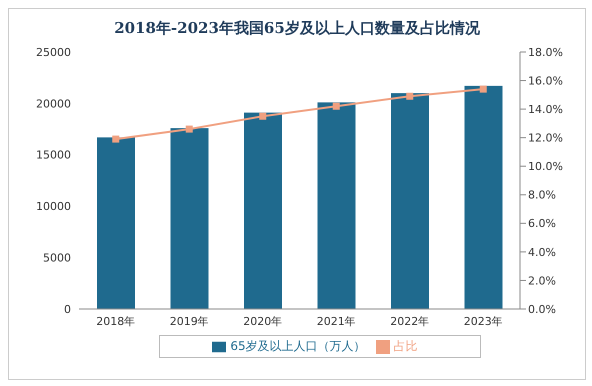 The width and height of the screenshot is (592, 386). Describe the element at coordinates (542, 281) in the screenshot. I see `y2-tick-label: 2.0%` at that location.